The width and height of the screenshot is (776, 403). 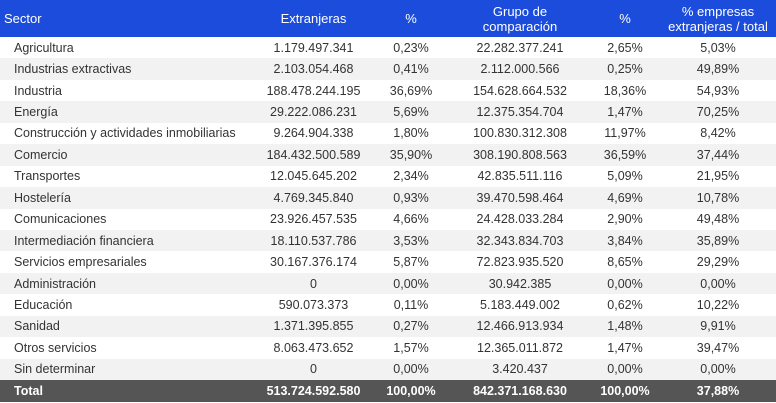 What do you see at coordinates (718, 262) in the screenshot?
I see `cell-pct-empresas: 29,29%` at bounding box center [718, 262].